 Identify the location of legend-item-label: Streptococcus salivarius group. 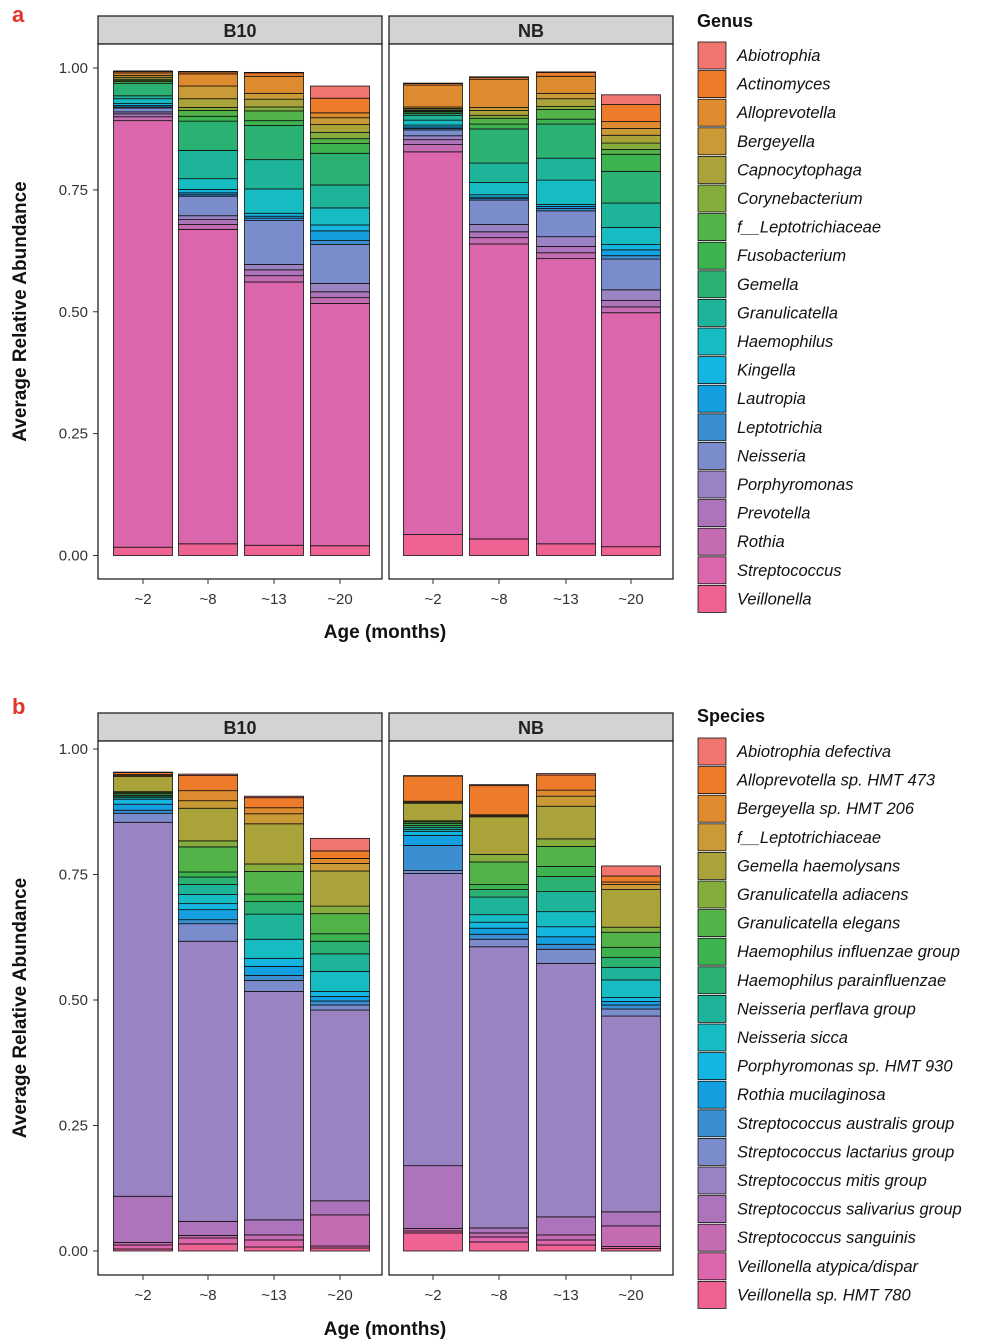
(849, 1210).